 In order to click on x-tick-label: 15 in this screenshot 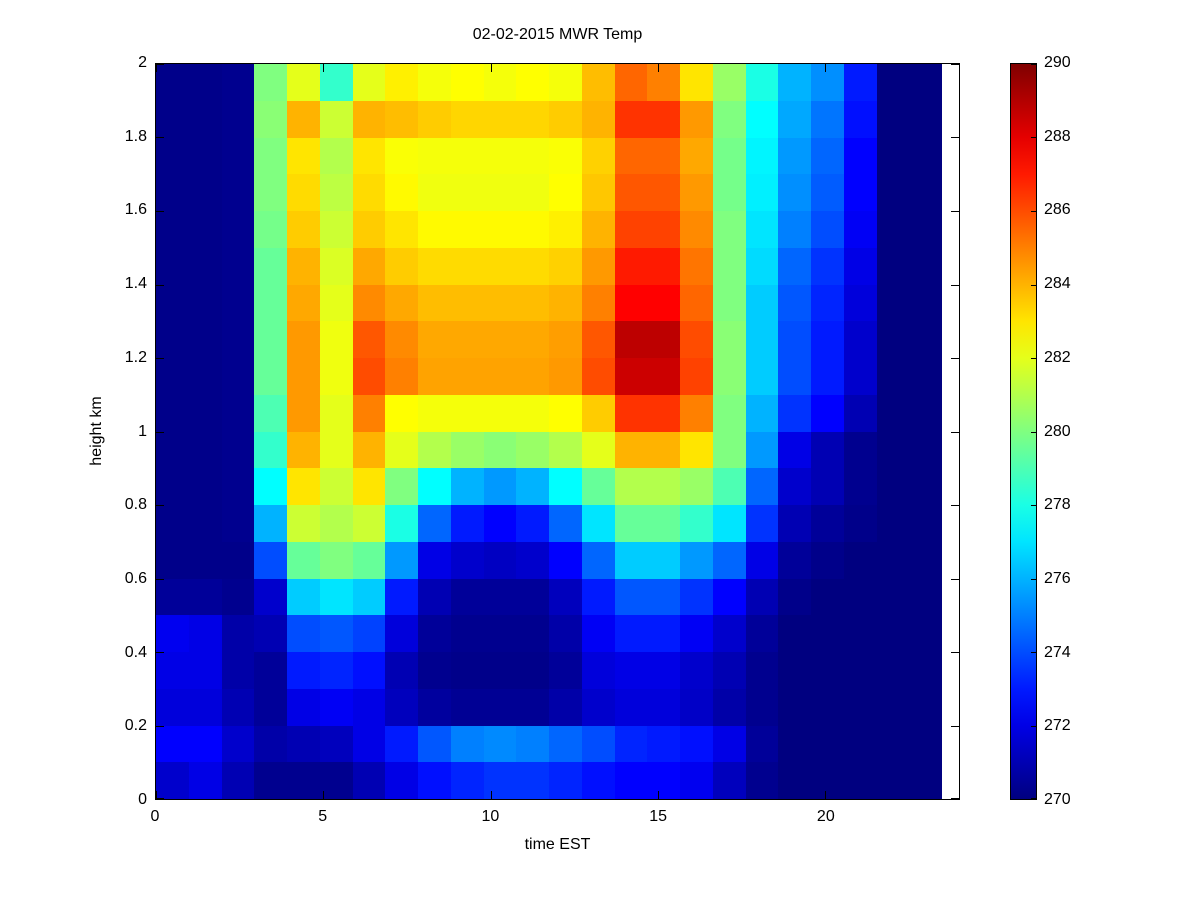, I will do `click(658, 816)`.